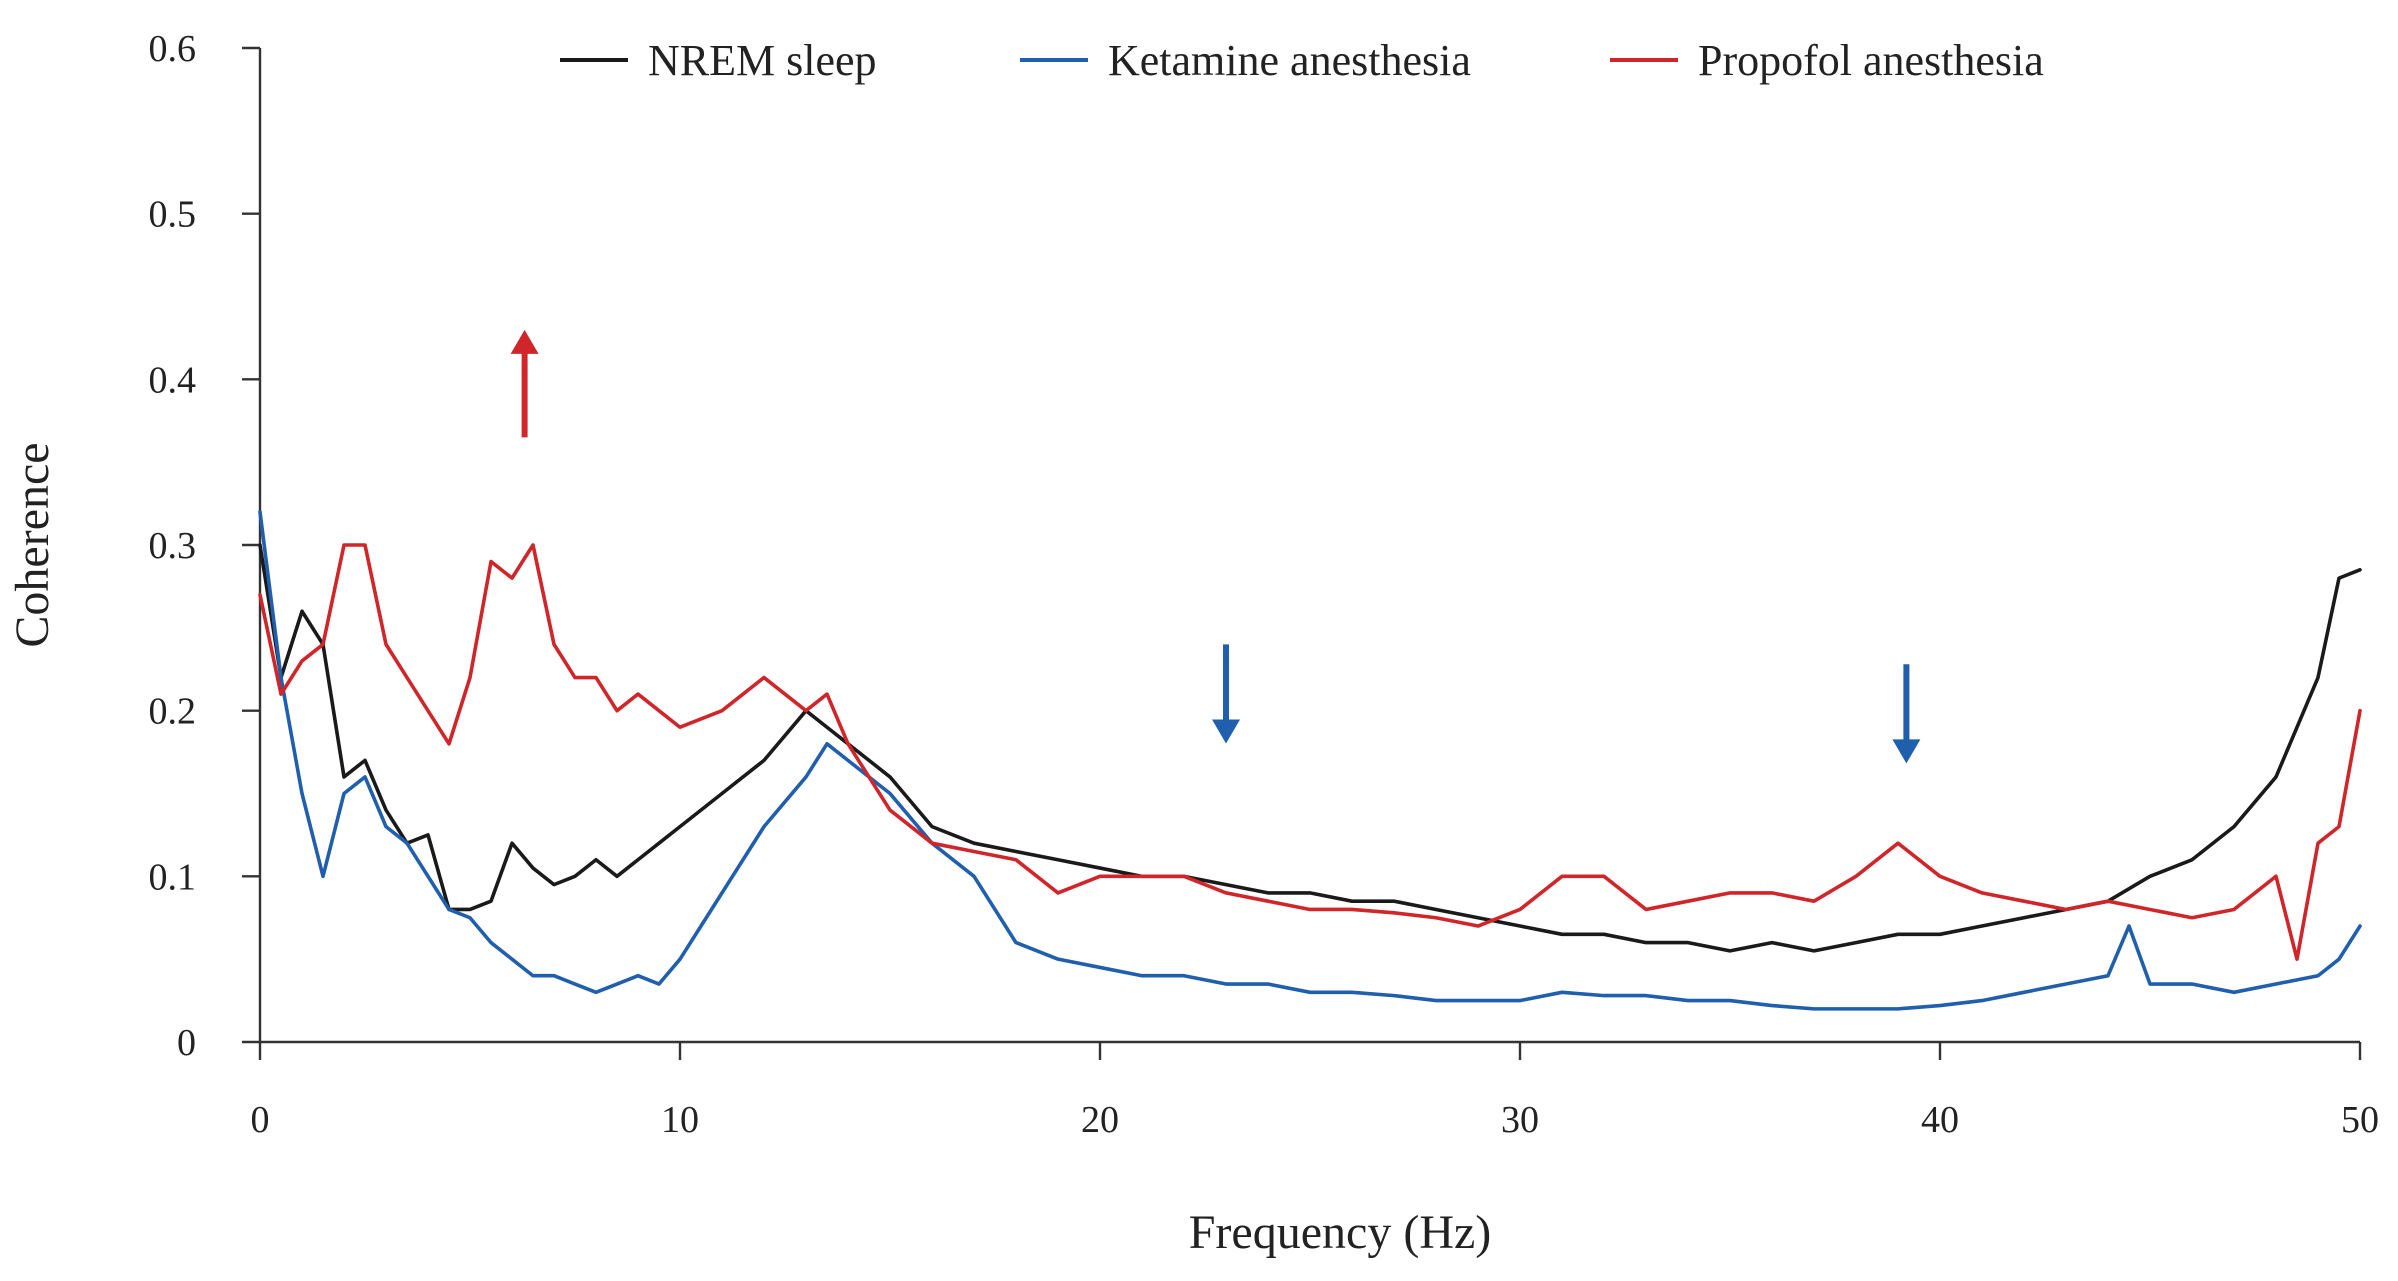 Image resolution: width=2398 pixels, height=1281 pixels. Describe the element at coordinates (2360, 1120) in the screenshot. I see `x-tick-label: 50` at that location.